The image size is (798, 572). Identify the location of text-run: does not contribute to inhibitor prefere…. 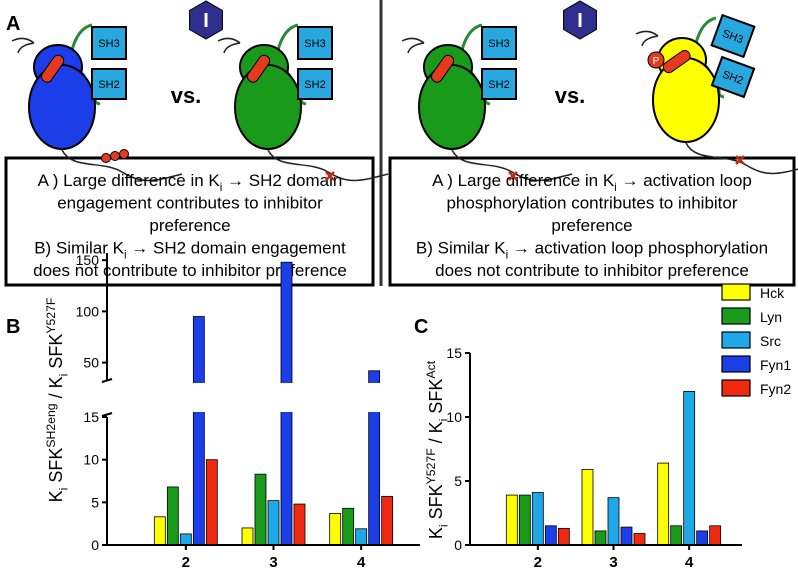
(592, 270).